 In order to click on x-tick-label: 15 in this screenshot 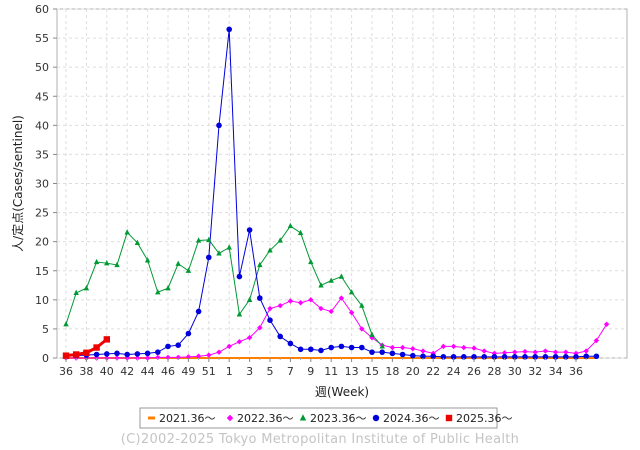, I will do `click(372, 371)`.